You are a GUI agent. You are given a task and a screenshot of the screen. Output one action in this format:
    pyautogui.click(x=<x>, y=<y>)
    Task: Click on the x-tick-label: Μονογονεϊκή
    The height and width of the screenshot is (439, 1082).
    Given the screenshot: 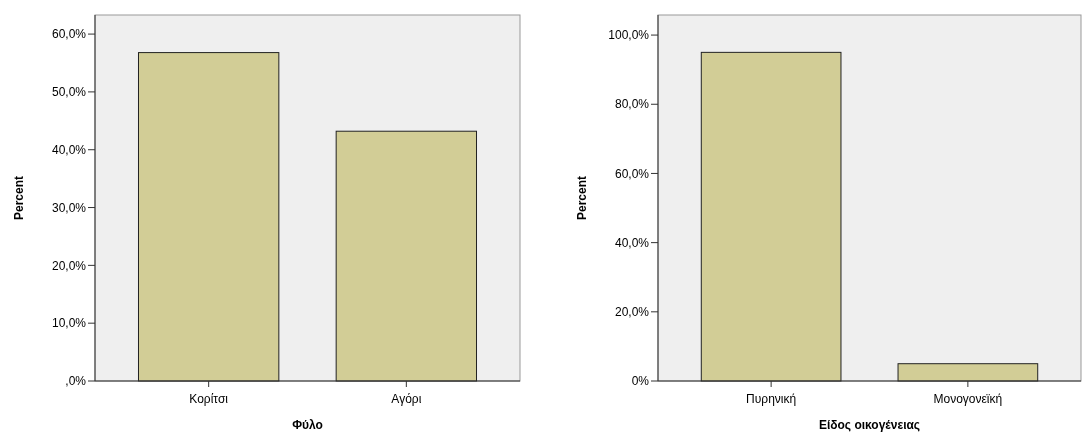 What is the action you would take?
    pyautogui.click(x=968, y=399)
    